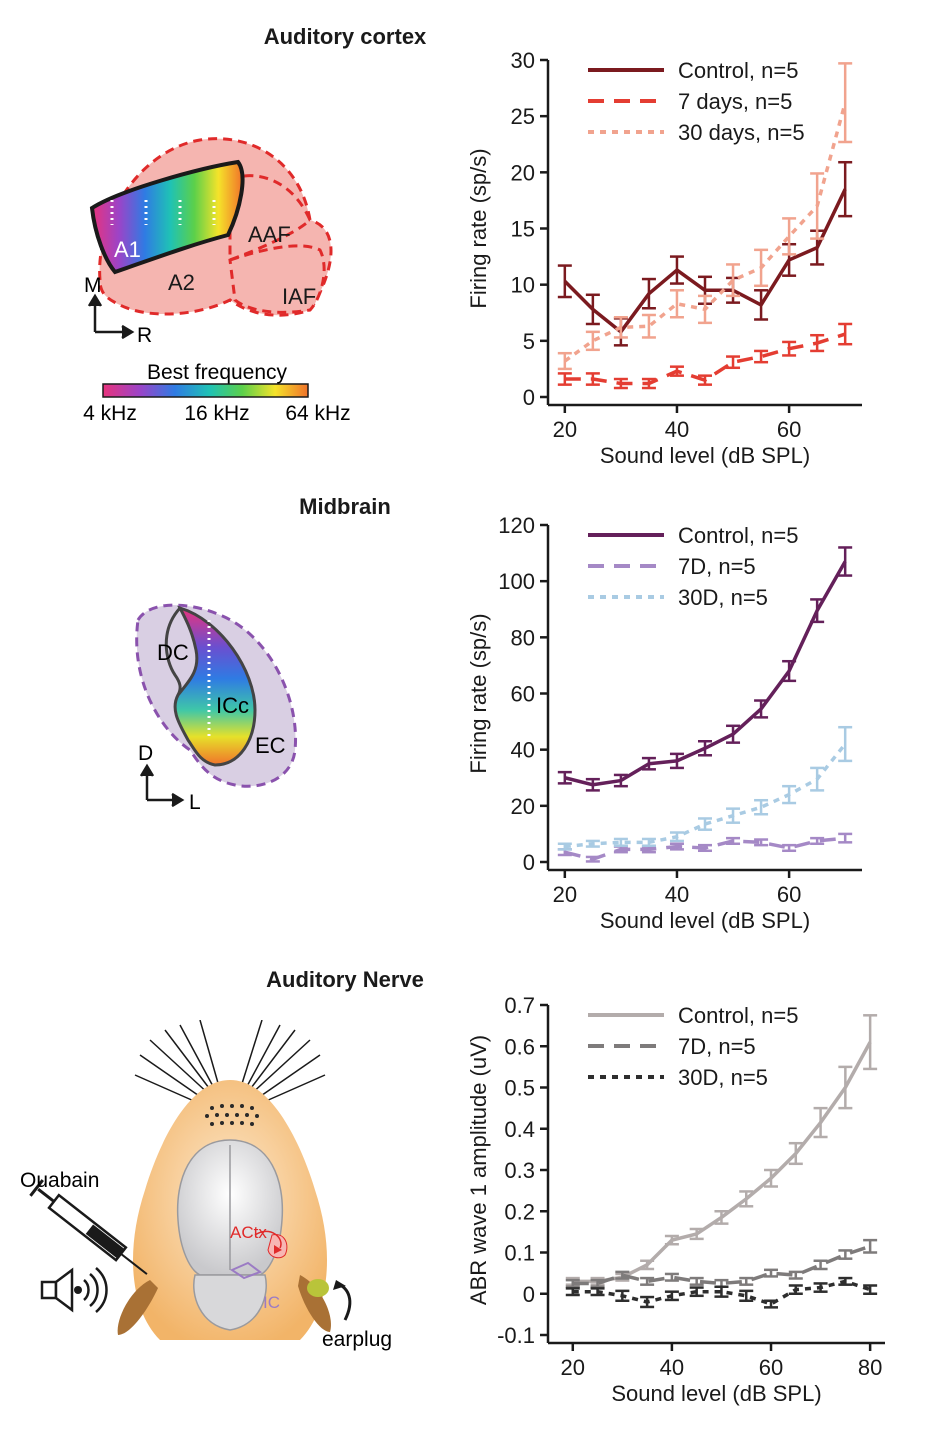  I want to click on colorbar-tick-16khz: 16 kHz, so click(216, 413).